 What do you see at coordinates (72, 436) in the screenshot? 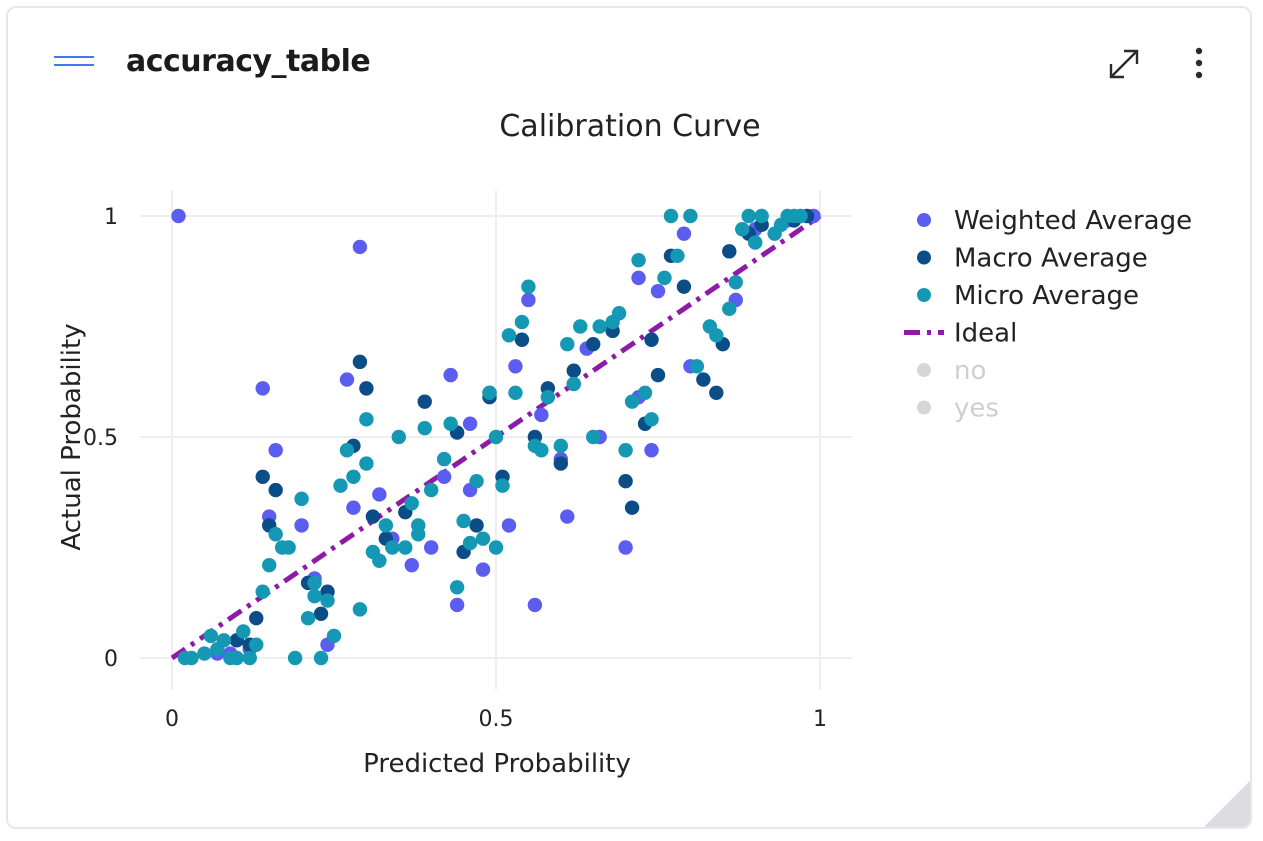
I see `y-axis-label: Actual Probability` at bounding box center [72, 436].